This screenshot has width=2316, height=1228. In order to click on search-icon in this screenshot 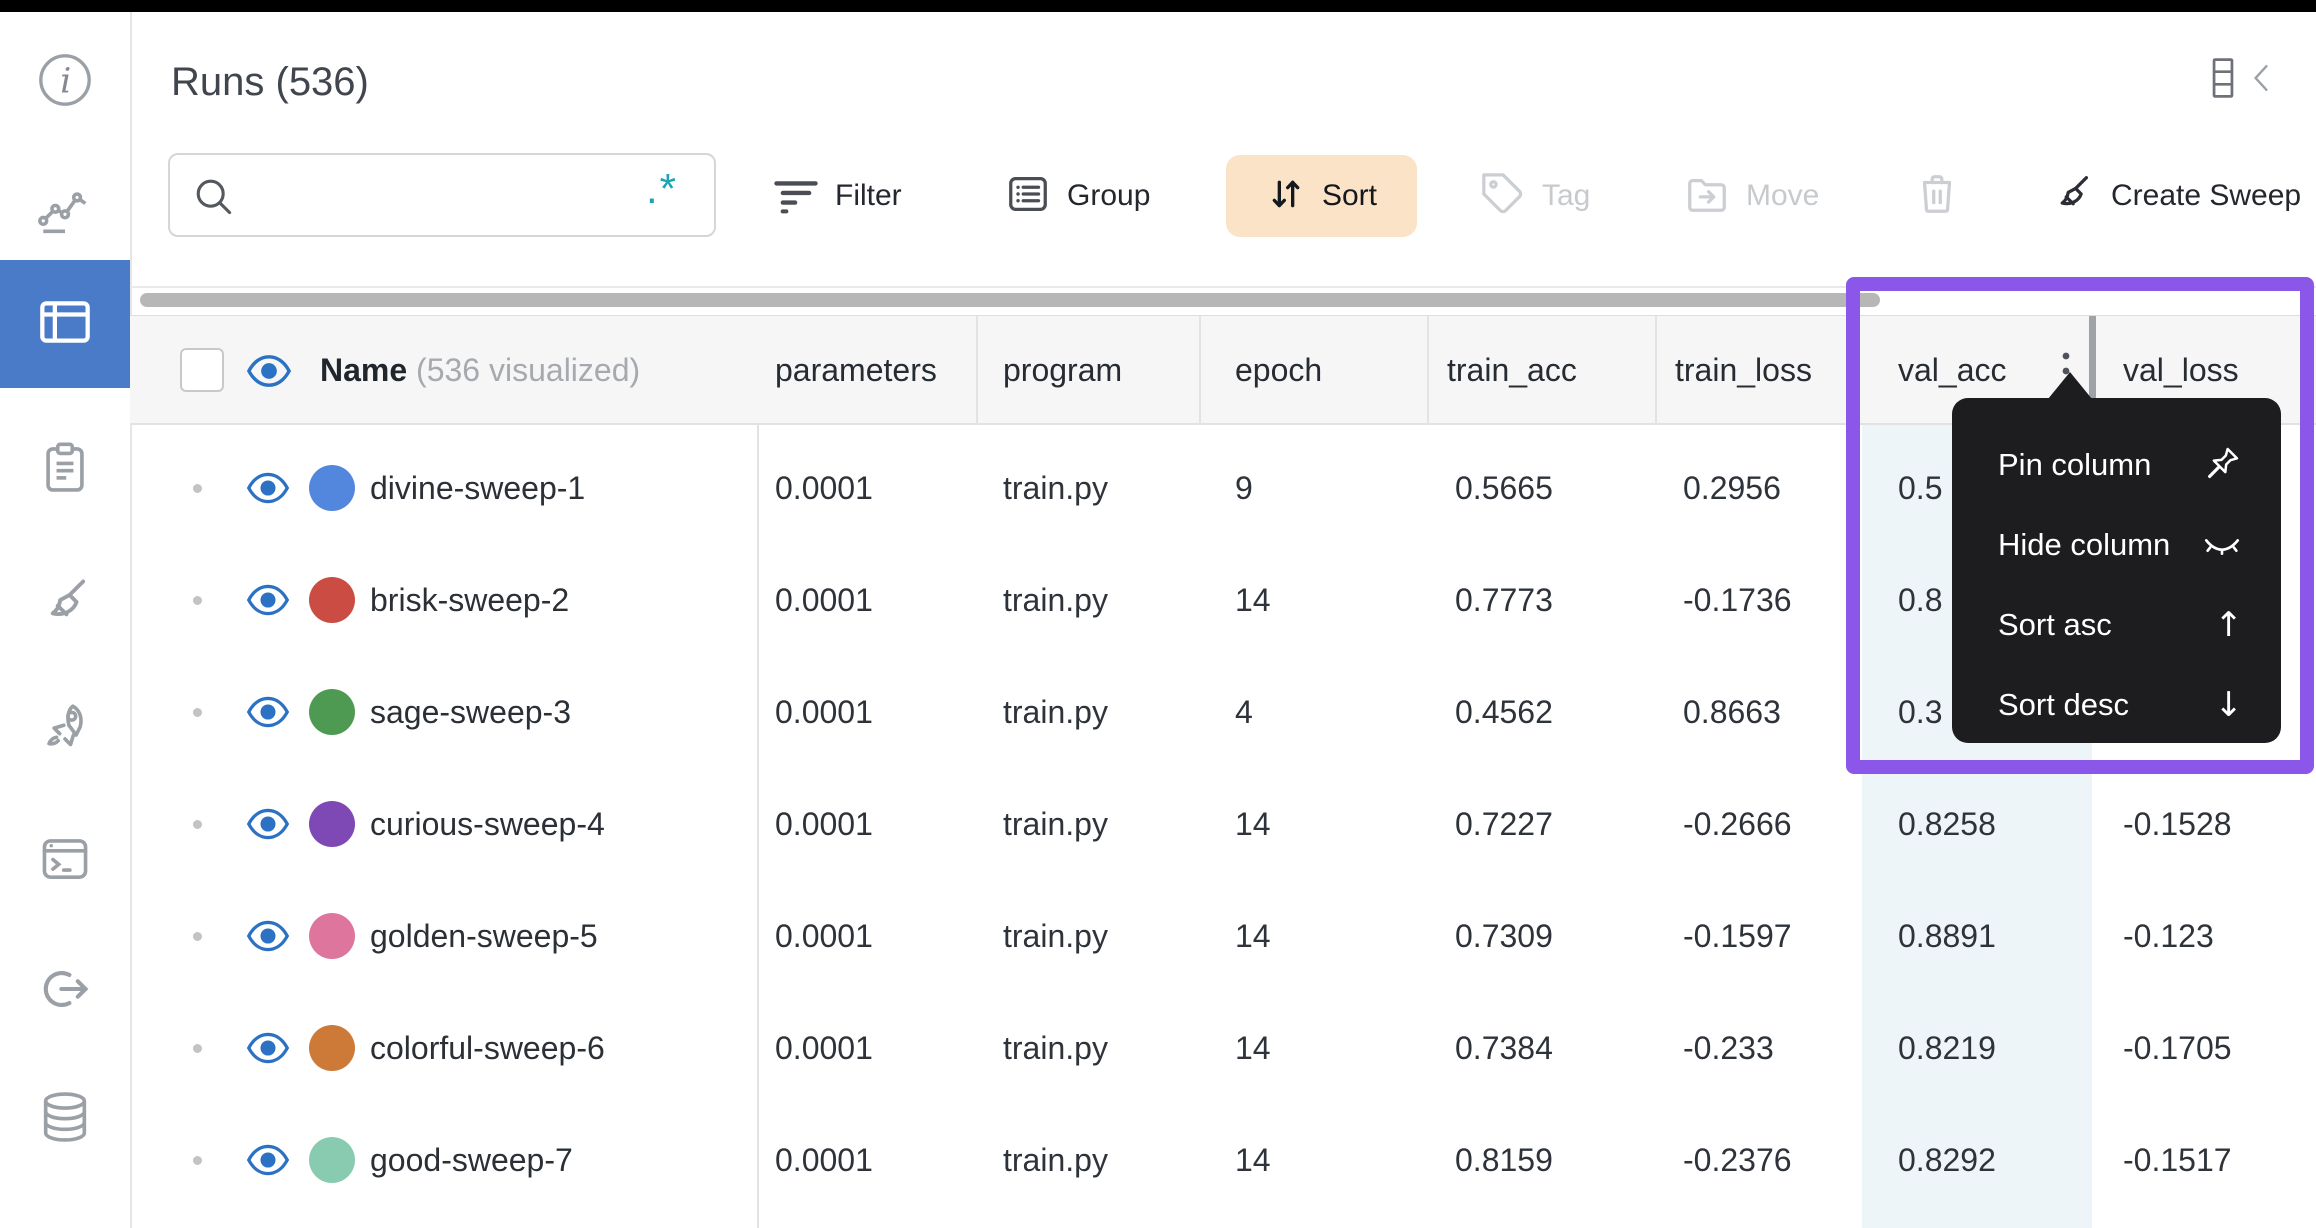, I will do `click(214, 199)`.